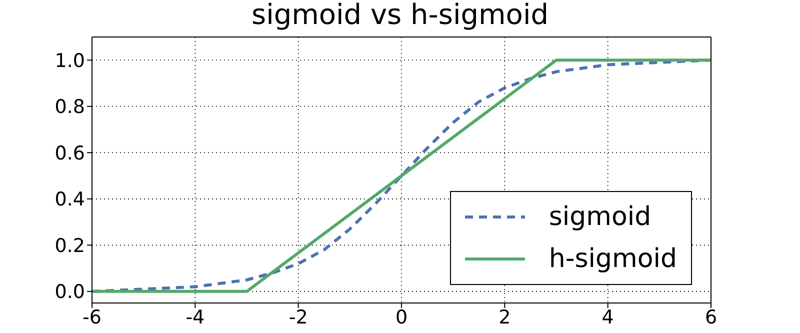 The height and width of the screenshot is (333, 800). What do you see at coordinates (298, 317) in the screenshot?
I see `x-tick-label: -2` at bounding box center [298, 317].